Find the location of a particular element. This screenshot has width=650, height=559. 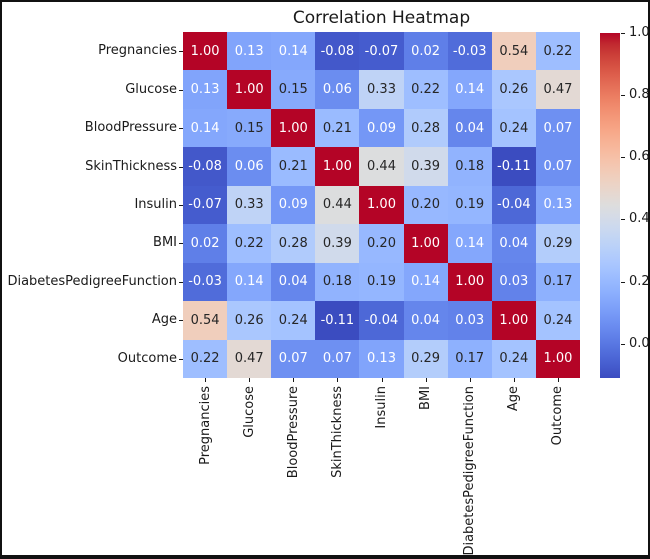

x-axis-label: Outcome is located at coordinates (558, 416).